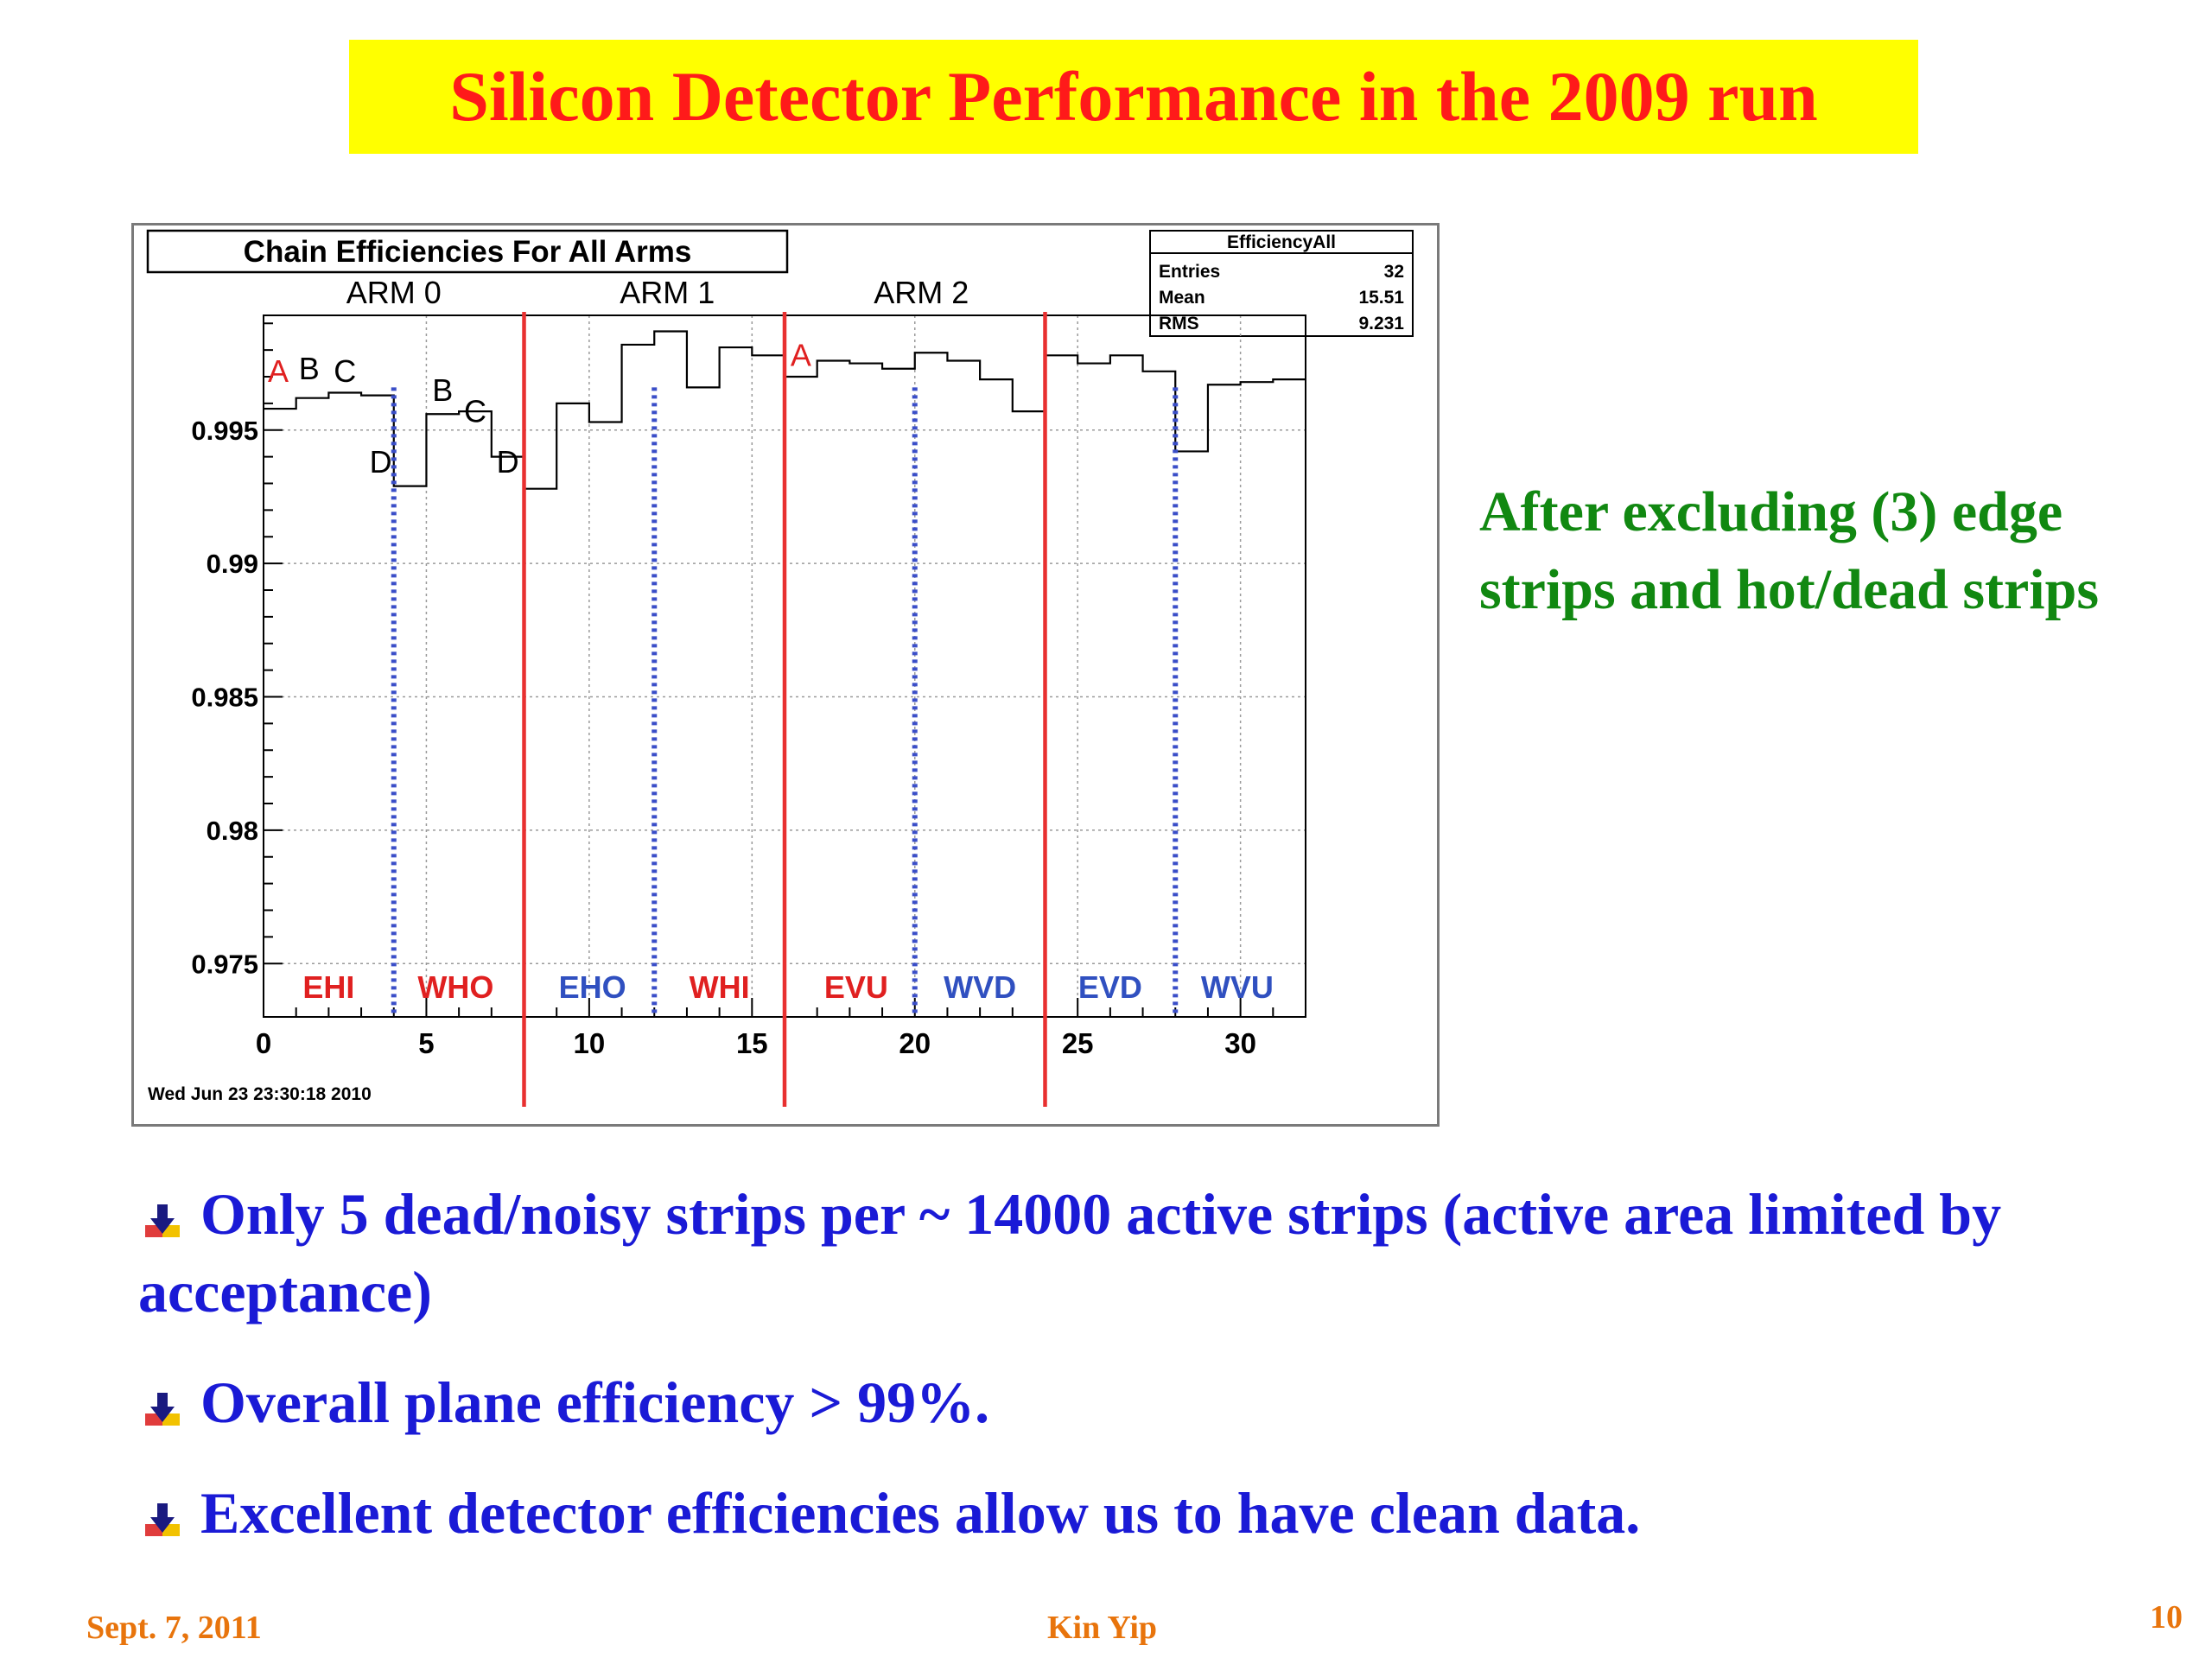  What do you see at coordinates (174, 1628) in the screenshot?
I see `footer-date: Sept. 7, 2011` at bounding box center [174, 1628].